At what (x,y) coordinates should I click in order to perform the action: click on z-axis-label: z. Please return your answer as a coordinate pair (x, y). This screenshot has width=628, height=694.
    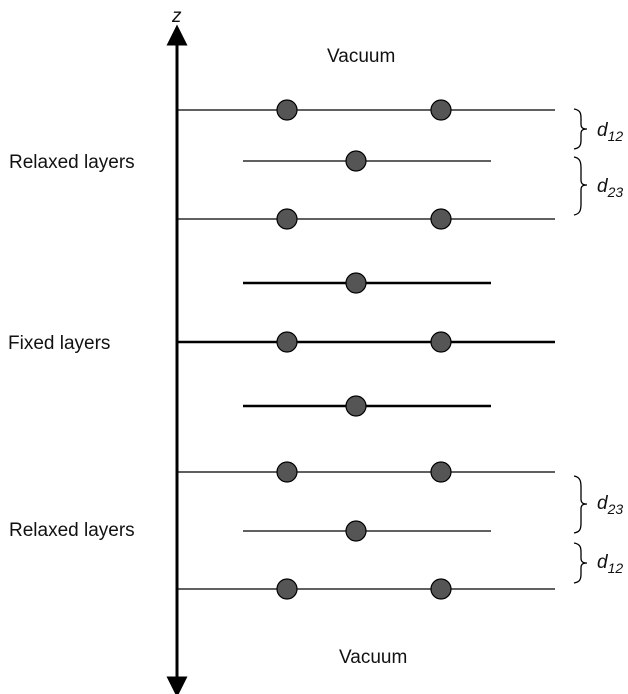
    Looking at the image, I should click on (176, 16).